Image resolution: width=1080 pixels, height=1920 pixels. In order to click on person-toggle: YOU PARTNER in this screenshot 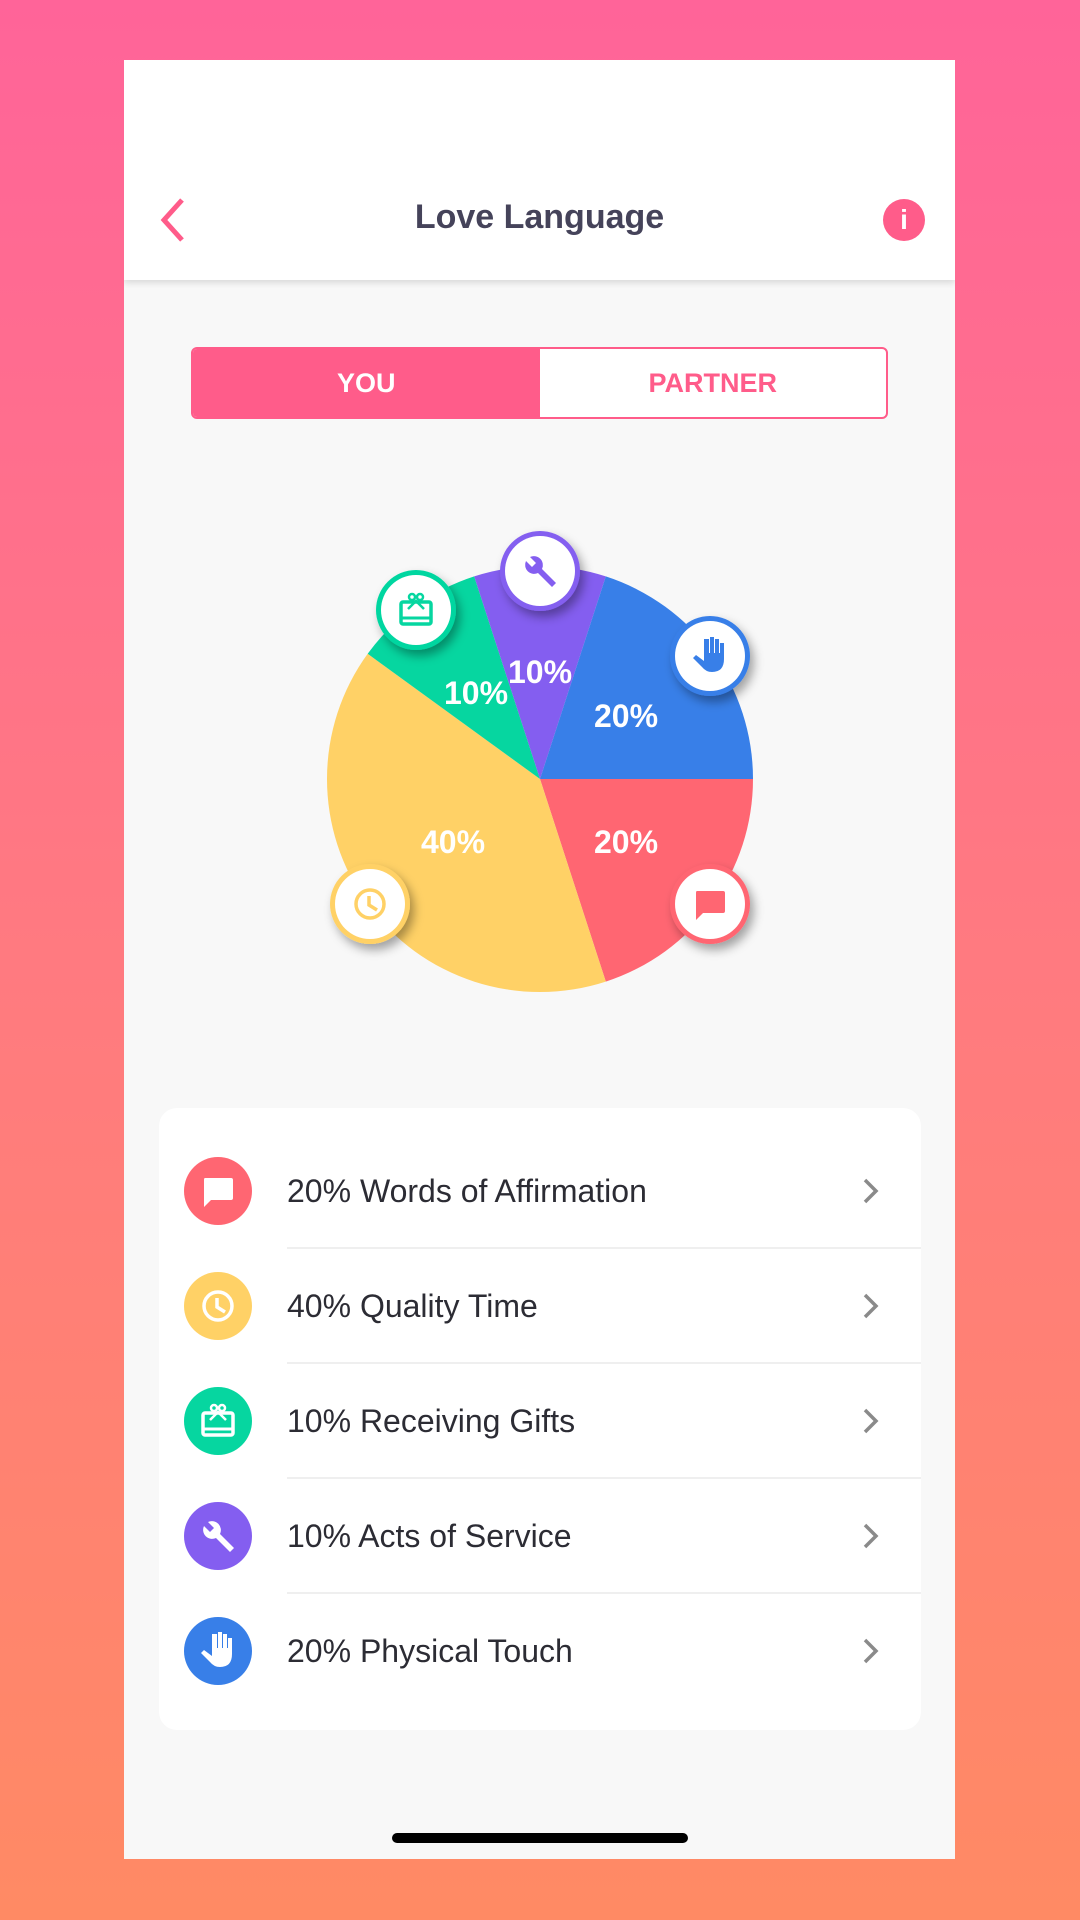, I will do `click(539, 383)`.